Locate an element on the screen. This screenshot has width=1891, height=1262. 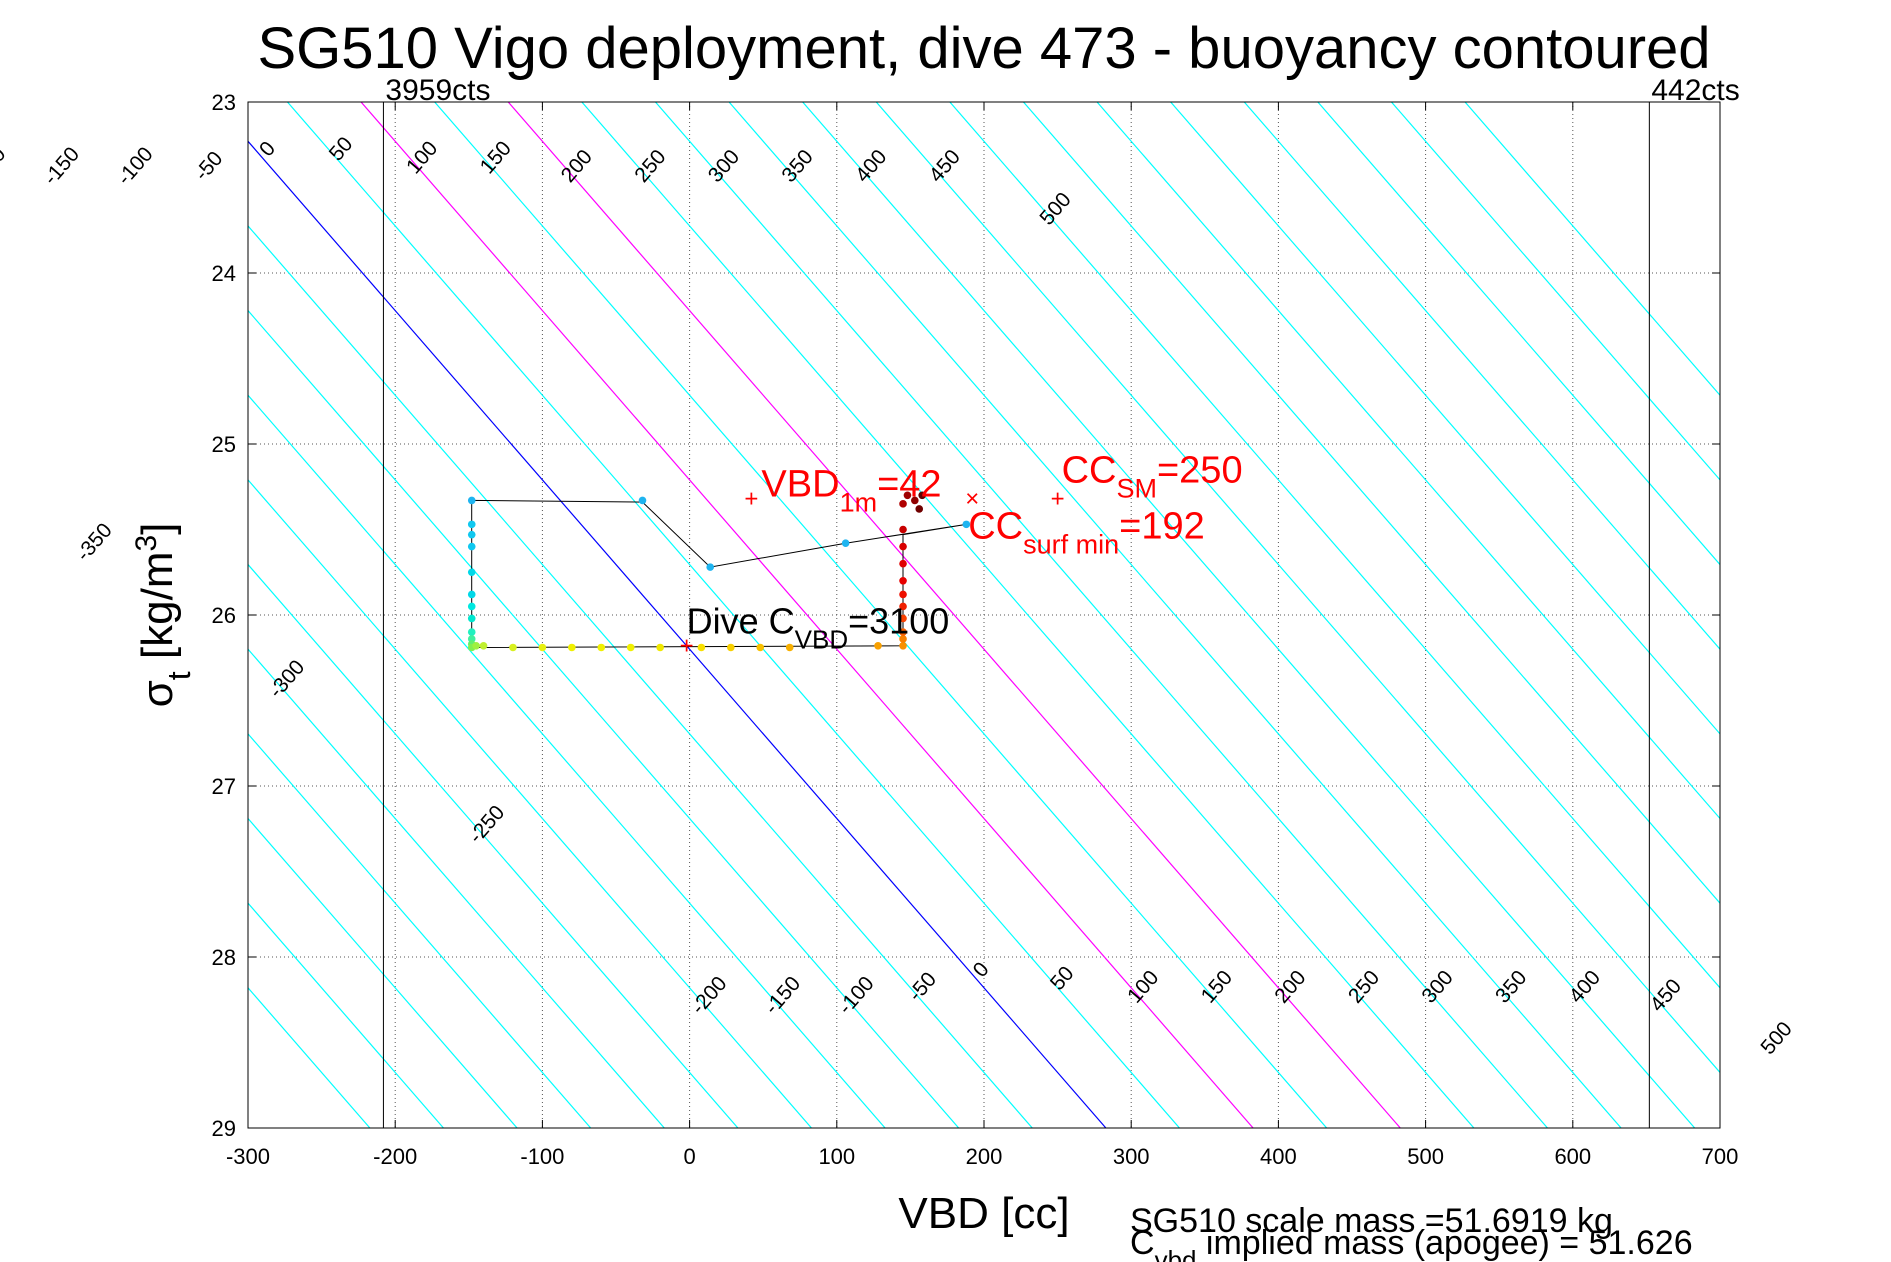
y-tick-label: 28 is located at coordinates (224, 957).